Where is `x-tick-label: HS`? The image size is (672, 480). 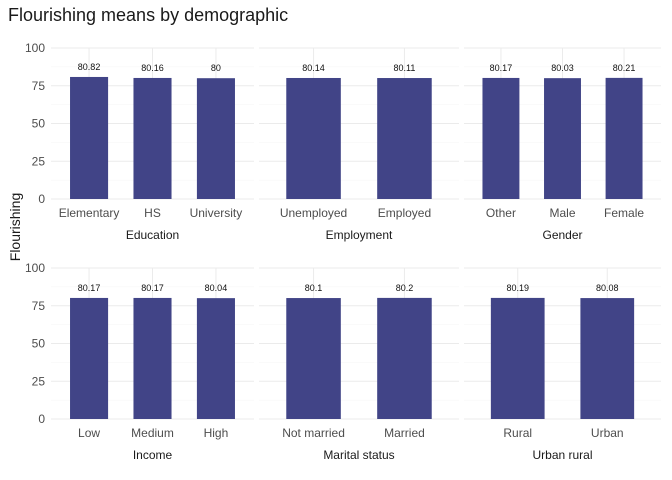
x-tick-label: HS is located at coordinates (152, 213).